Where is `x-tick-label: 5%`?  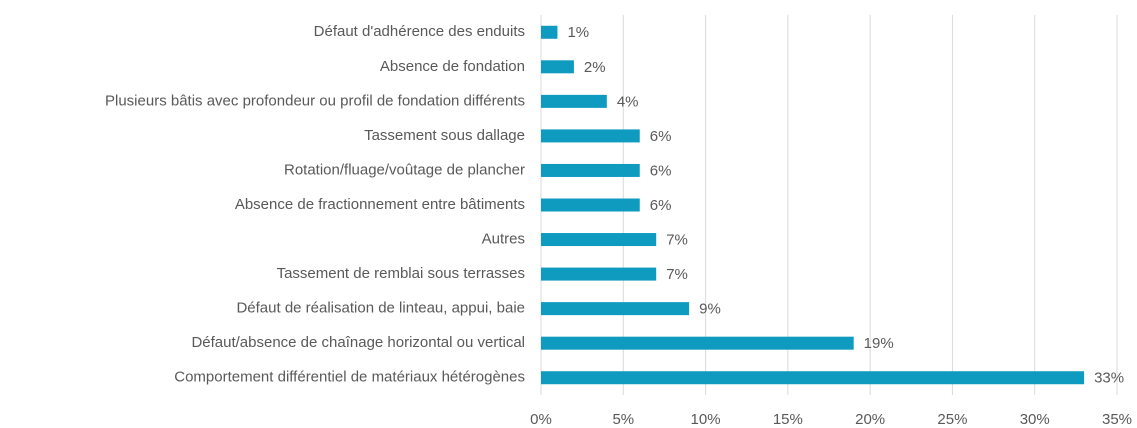
x-tick-label: 5% is located at coordinates (623, 419).